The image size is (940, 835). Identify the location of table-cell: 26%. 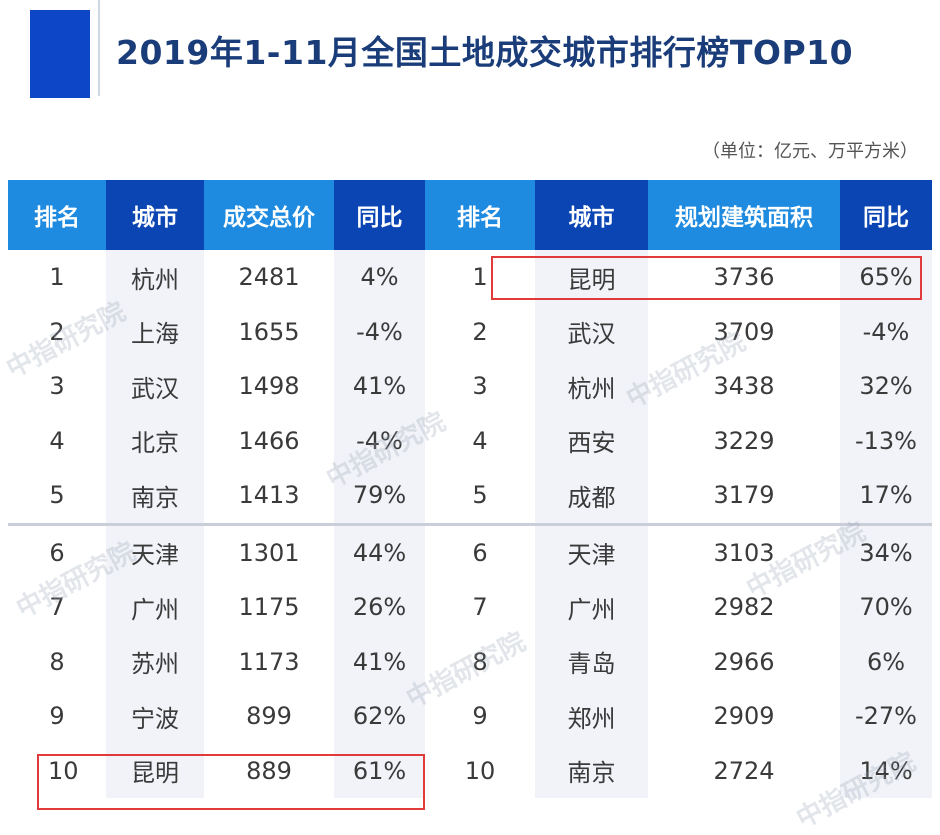
(379, 607).